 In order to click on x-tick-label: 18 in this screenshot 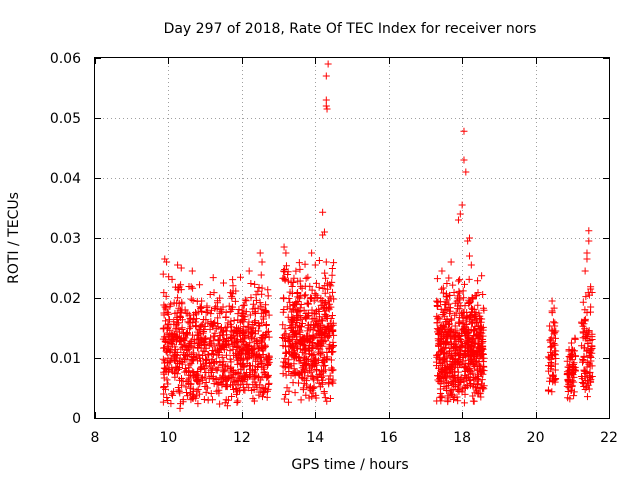, I will do `click(462, 438)`.